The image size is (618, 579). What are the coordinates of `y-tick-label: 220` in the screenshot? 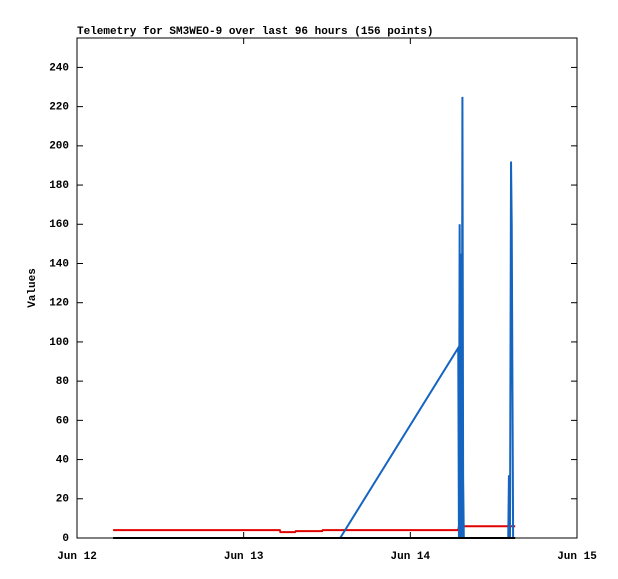 It's located at (59, 108).